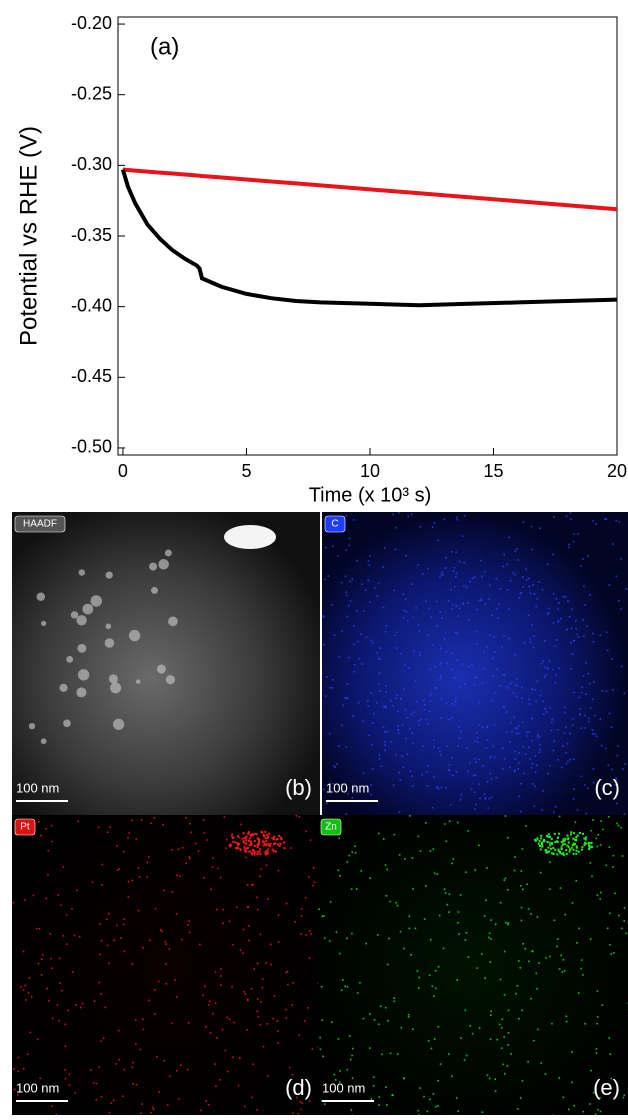 The width and height of the screenshot is (628, 1120). What do you see at coordinates (37, 1087) in the screenshot?
I see `scale-label: 100 nm` at bounding box center [37, 1087].